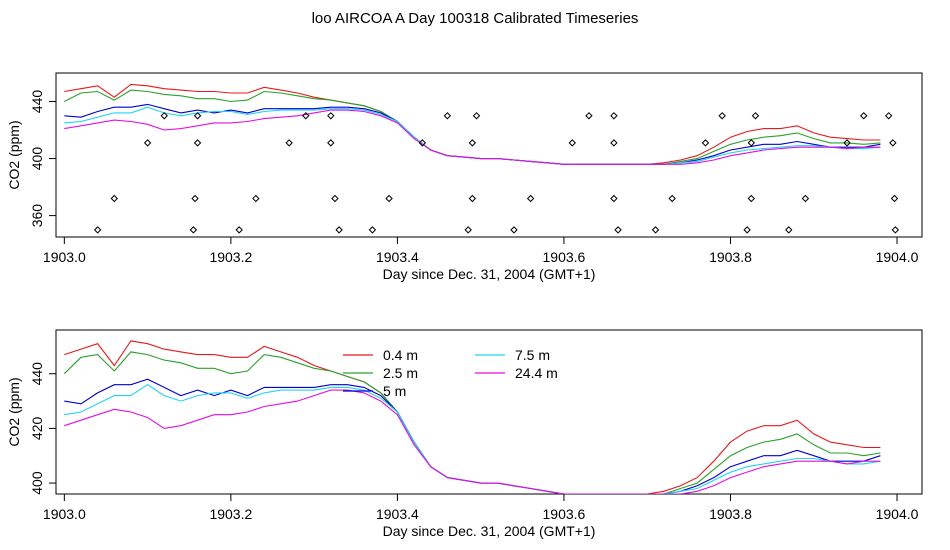 Image resolution: width=950 pixels, height=550 pixels. I want to click on legend: 0.4 m 2.5 m 5 m 7.5 m 24.4 m, so click(450, 373).